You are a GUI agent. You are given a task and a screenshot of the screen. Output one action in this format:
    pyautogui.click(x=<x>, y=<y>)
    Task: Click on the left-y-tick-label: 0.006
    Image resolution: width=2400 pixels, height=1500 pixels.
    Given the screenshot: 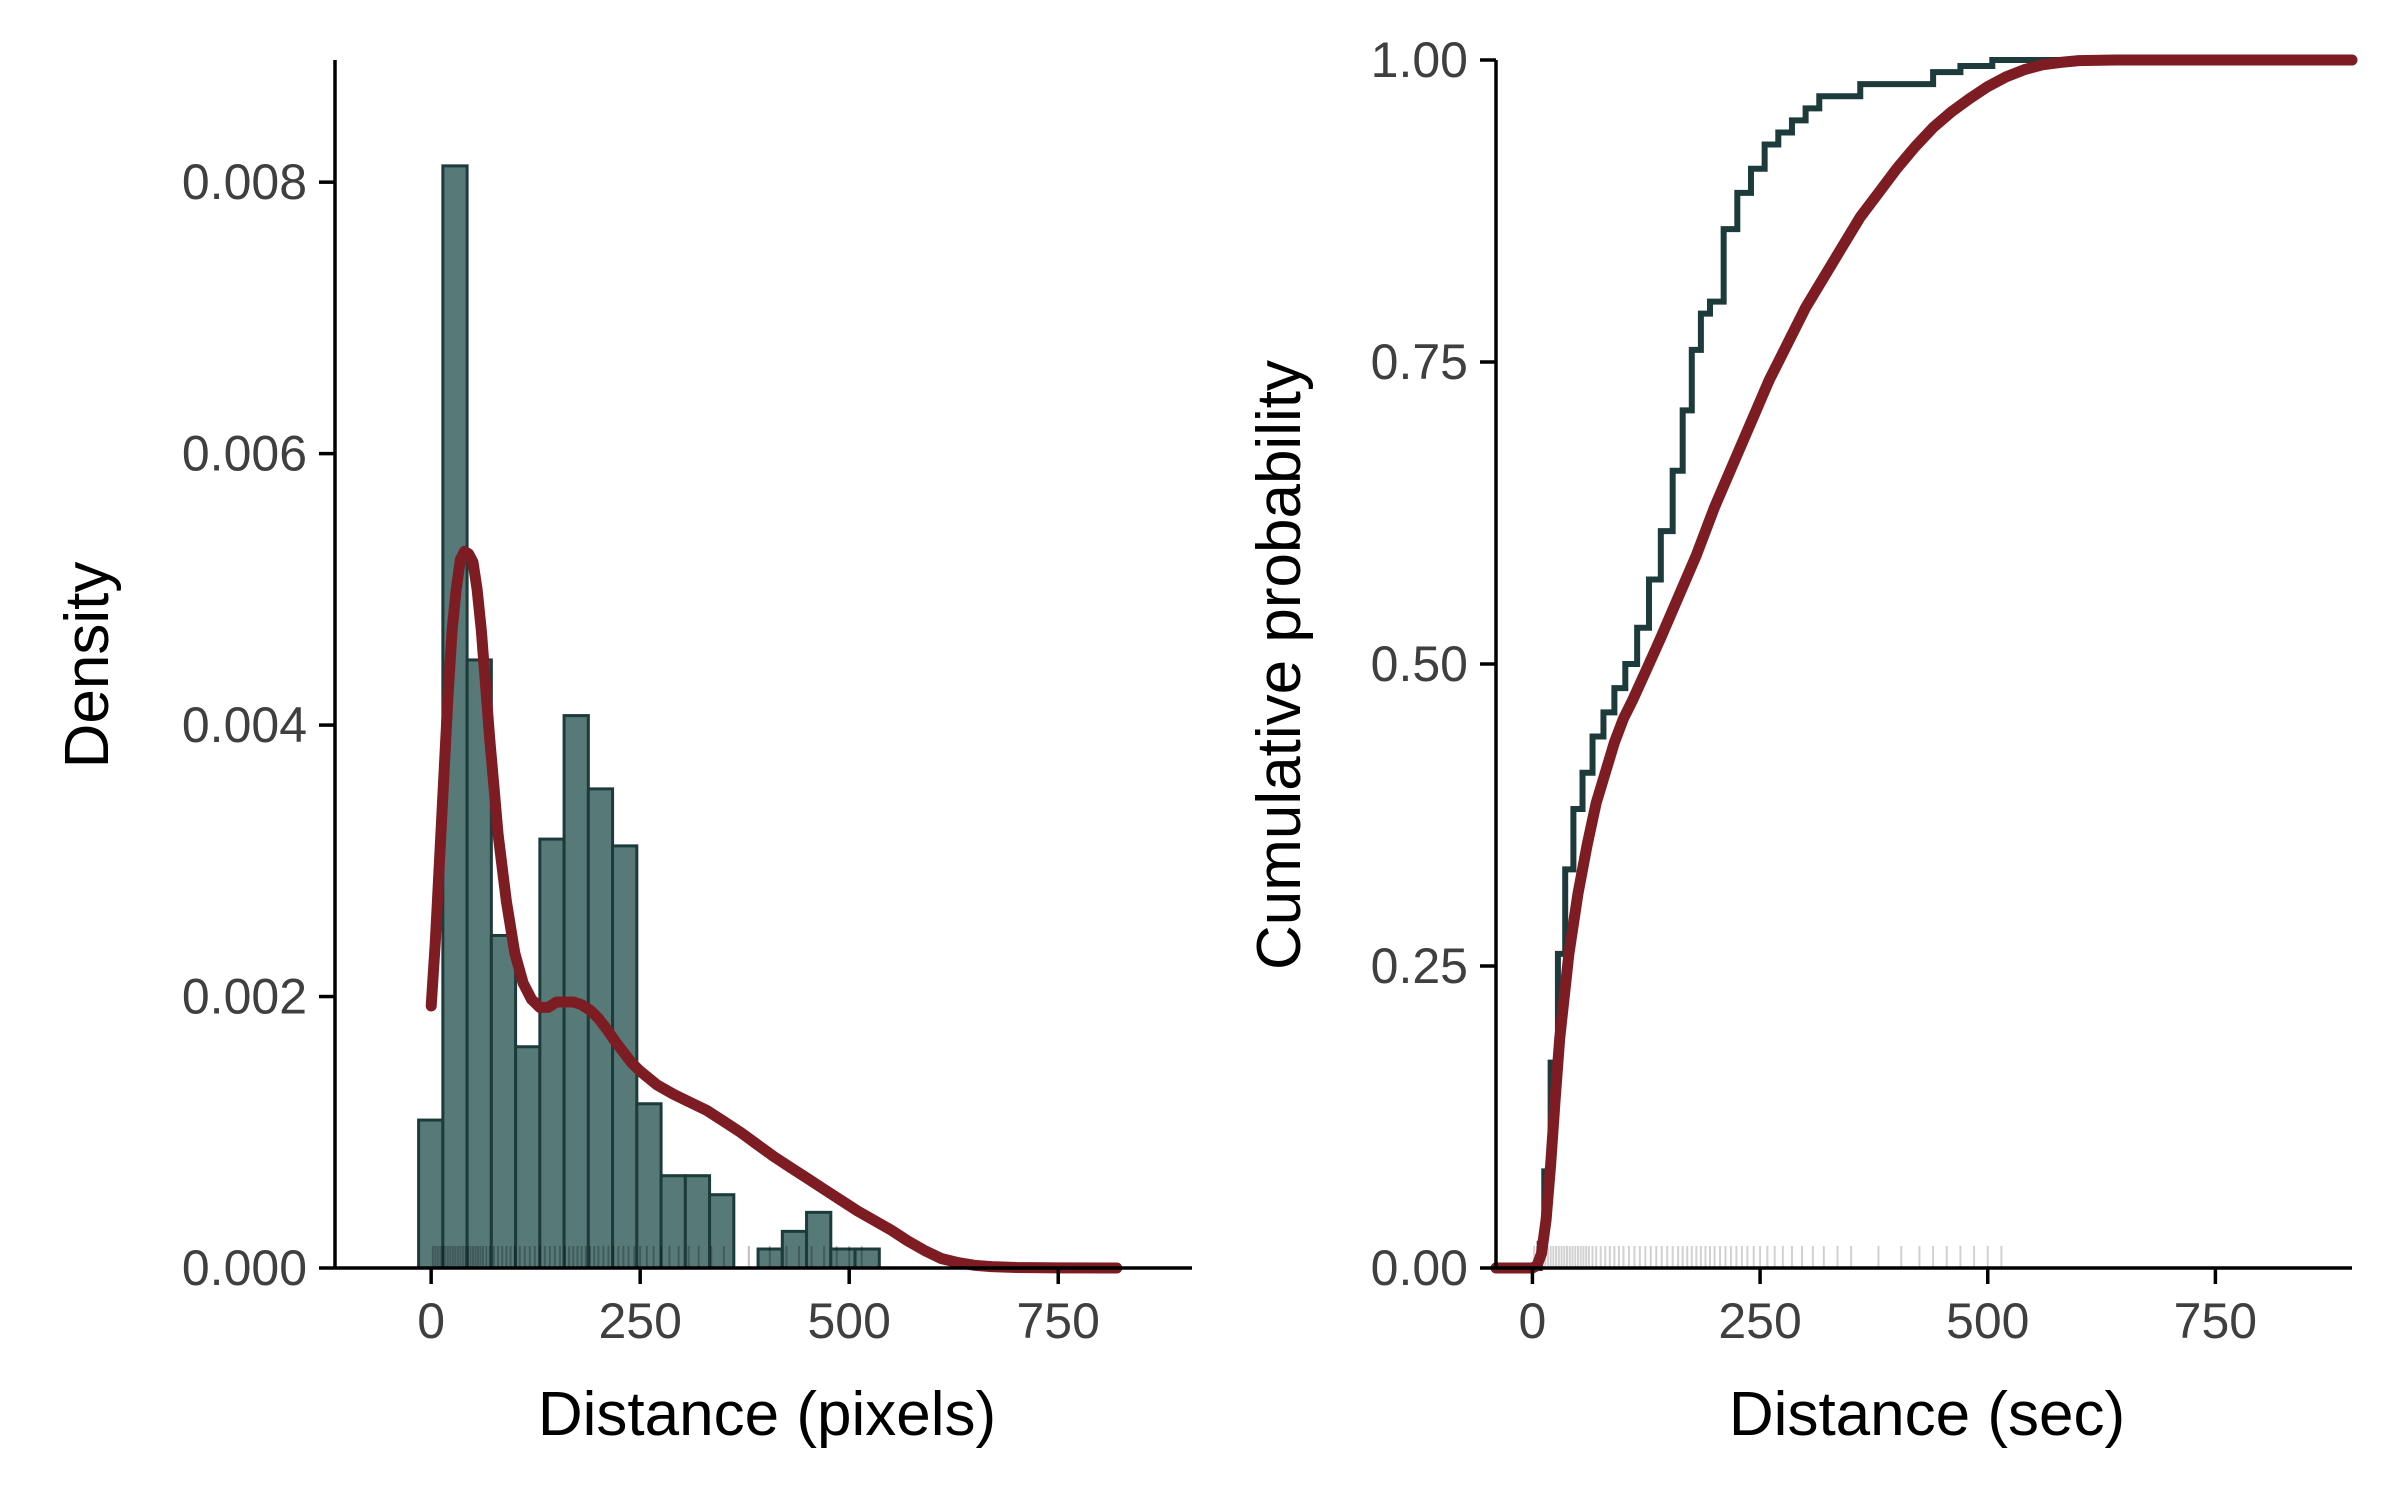 What is the action you would take?
    pyautogui.click(x=244, y=454)
    